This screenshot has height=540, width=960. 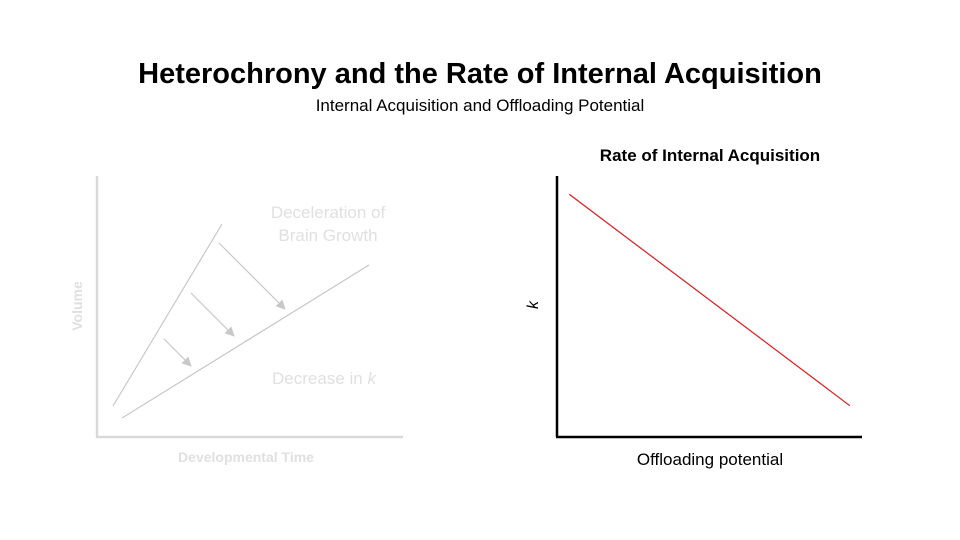 What do you see at coordinates (328, 212) in the screenshot?
I see `deceleration-label-line1: Deceleration of` at bounding box center [328, 212].